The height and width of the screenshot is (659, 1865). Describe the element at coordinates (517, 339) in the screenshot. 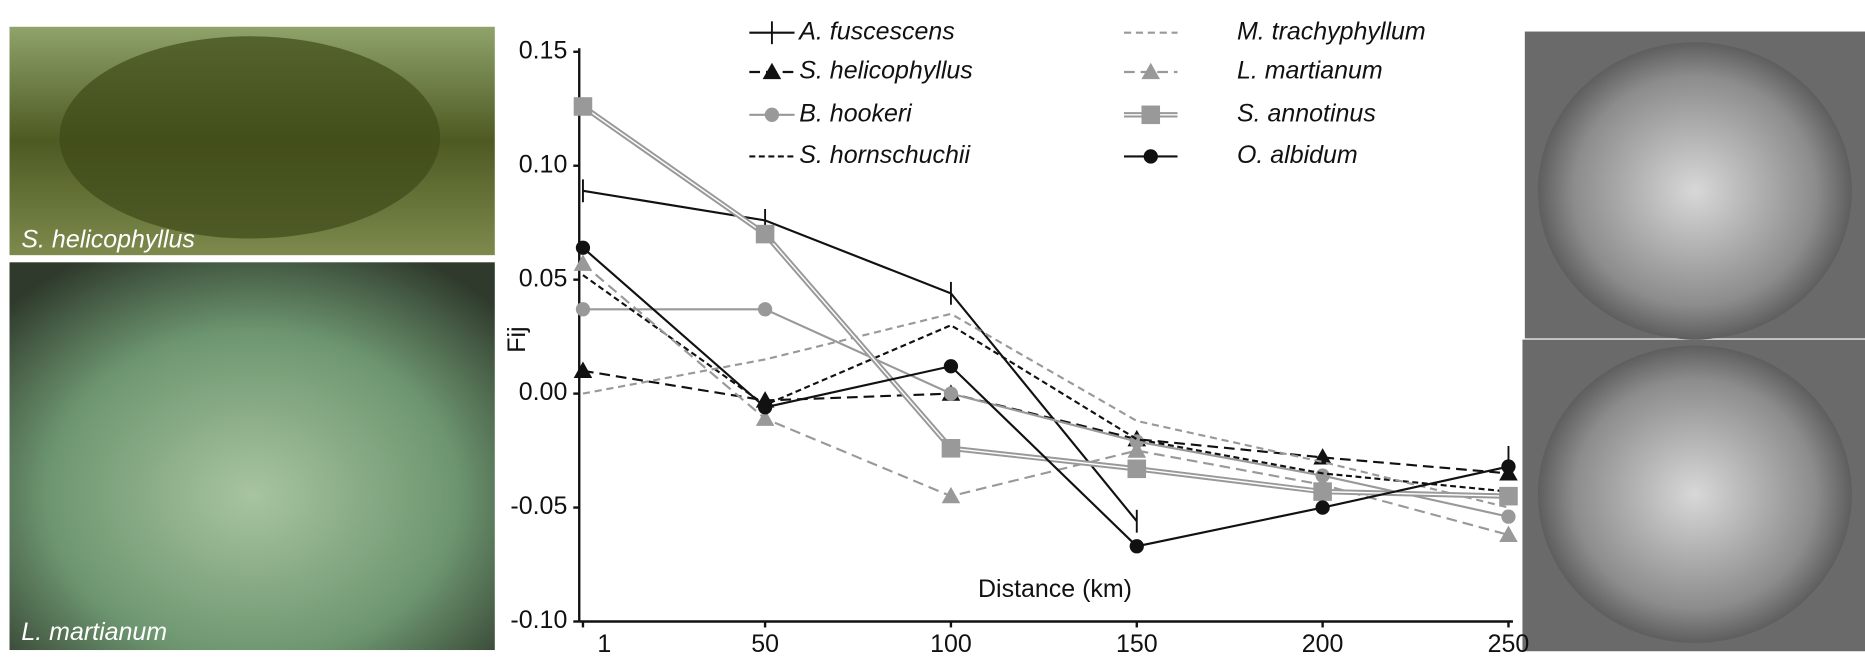

I see `y-axis-label: Fij` at that location.